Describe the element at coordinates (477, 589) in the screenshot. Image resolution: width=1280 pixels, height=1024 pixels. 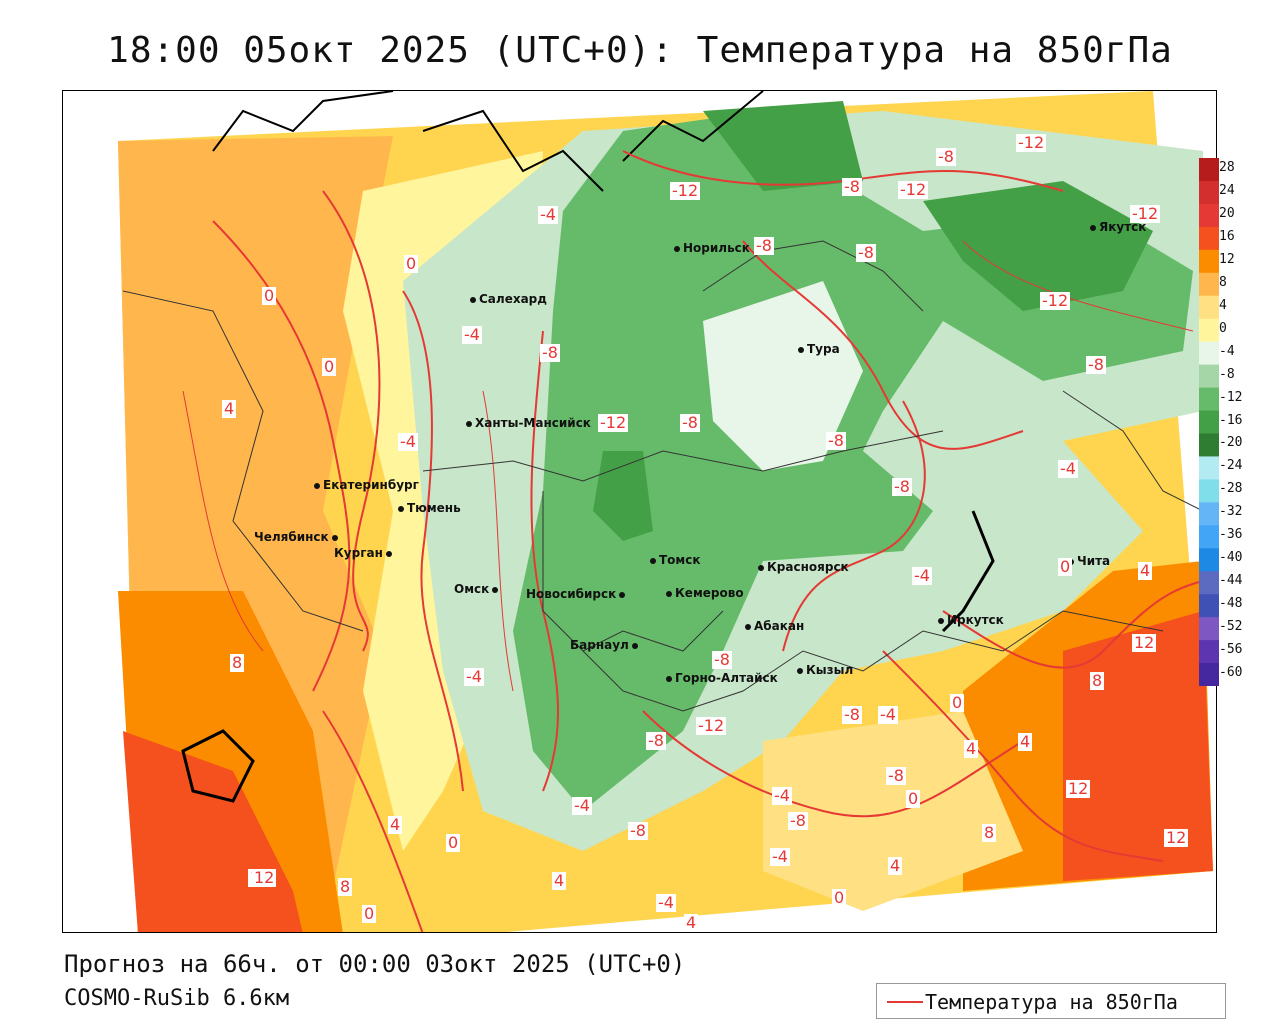
I see `city-omsk: Омск` at that location.